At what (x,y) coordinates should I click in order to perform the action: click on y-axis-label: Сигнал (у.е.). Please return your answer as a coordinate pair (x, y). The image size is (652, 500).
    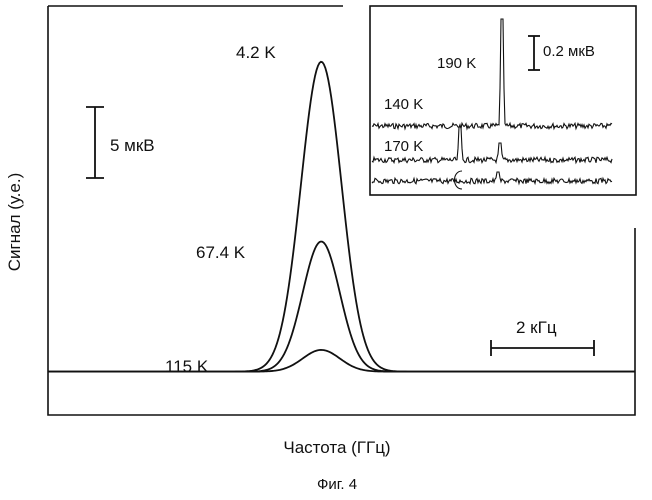
    Looking at the image, I should click on (14, 222).